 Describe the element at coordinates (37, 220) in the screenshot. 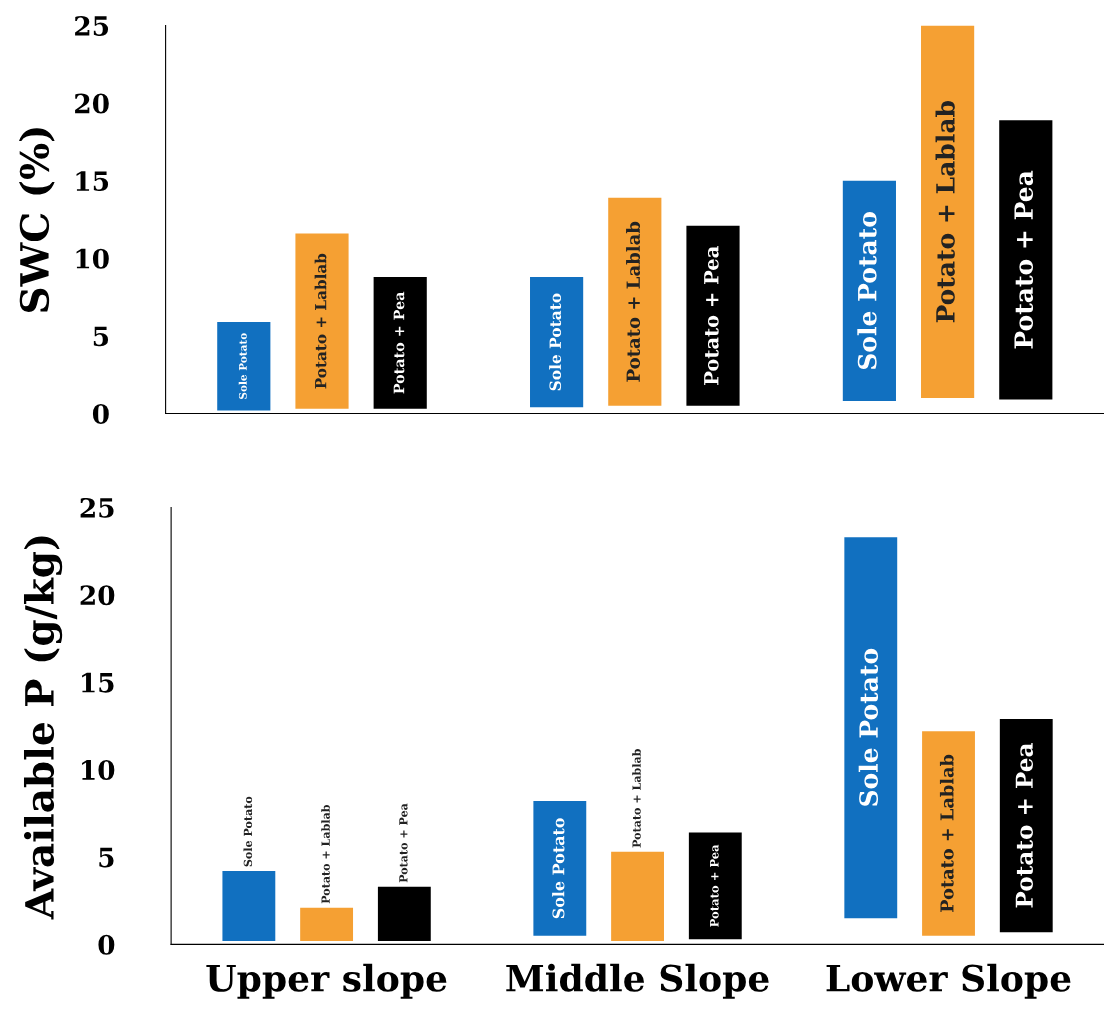

I see `y-axis-title: SWC (%)` at that location.